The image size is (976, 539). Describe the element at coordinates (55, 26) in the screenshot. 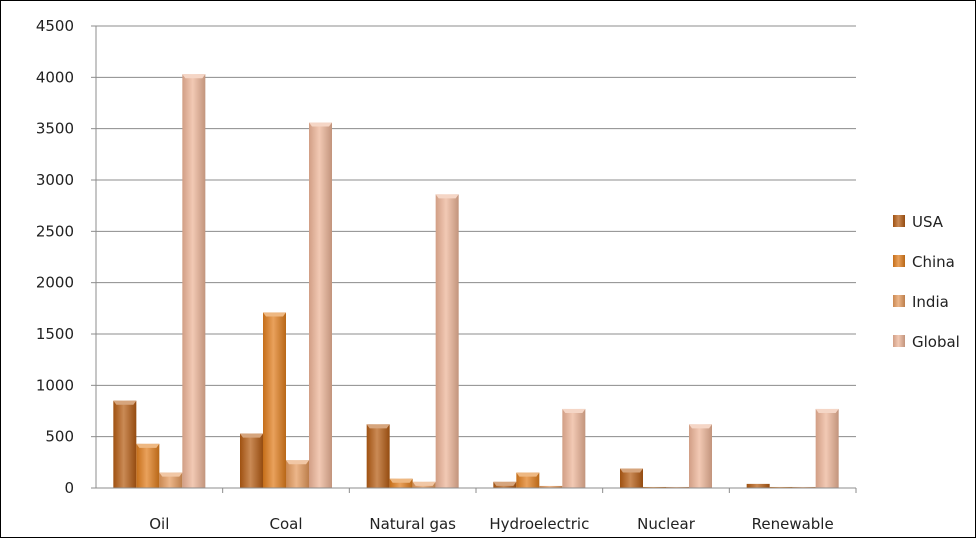

I see `y-tick-label: 4500` at that location.